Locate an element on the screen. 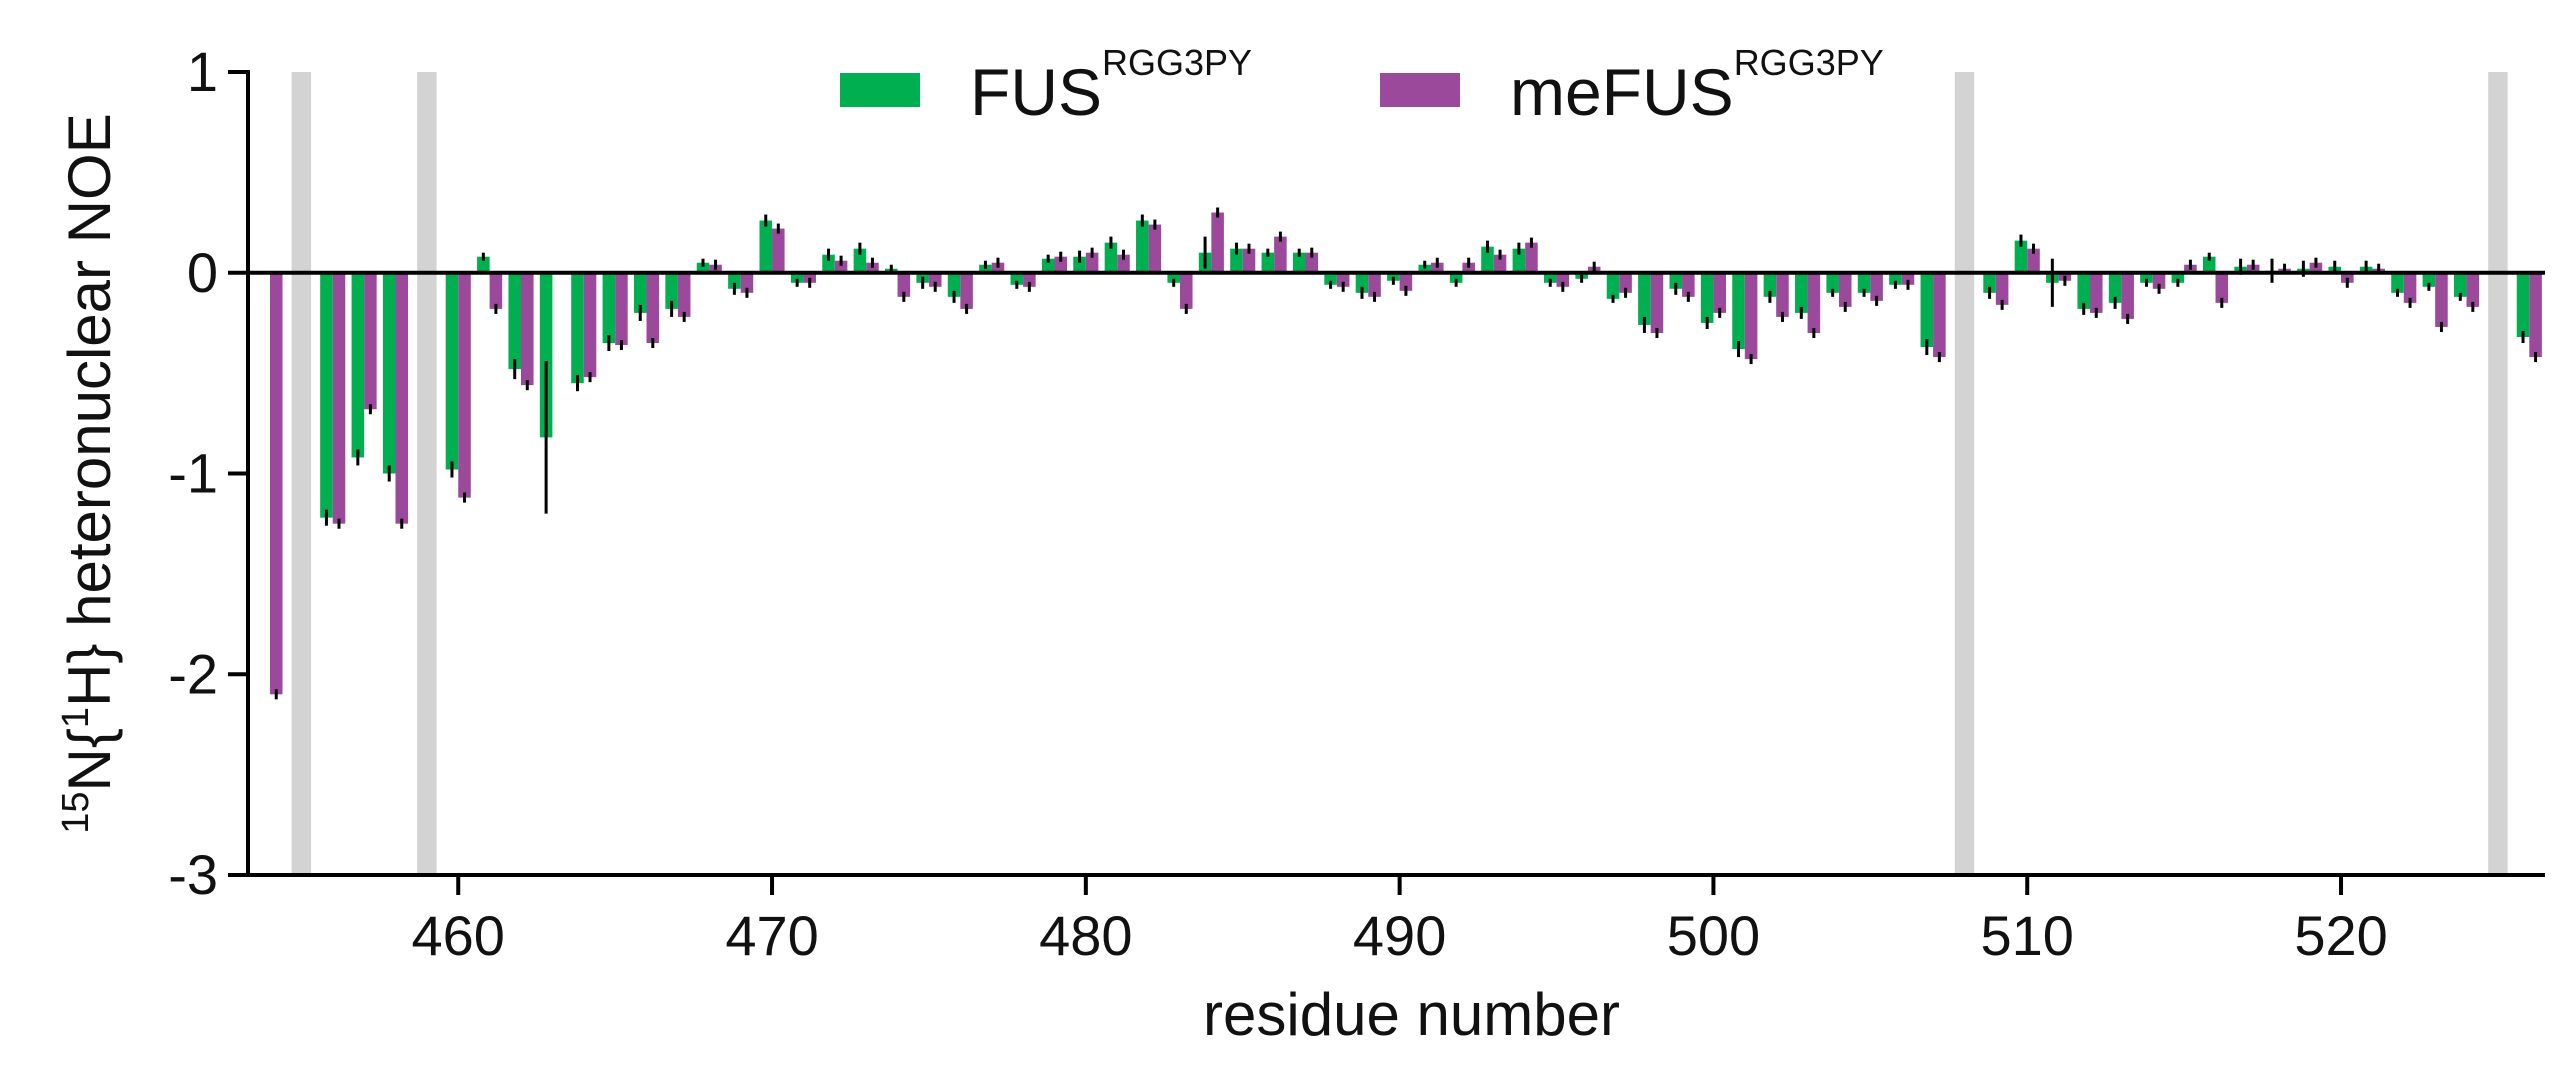 The image size is (2558, 1066). y-tick-label: 1 is located at coordinates (202, 71).